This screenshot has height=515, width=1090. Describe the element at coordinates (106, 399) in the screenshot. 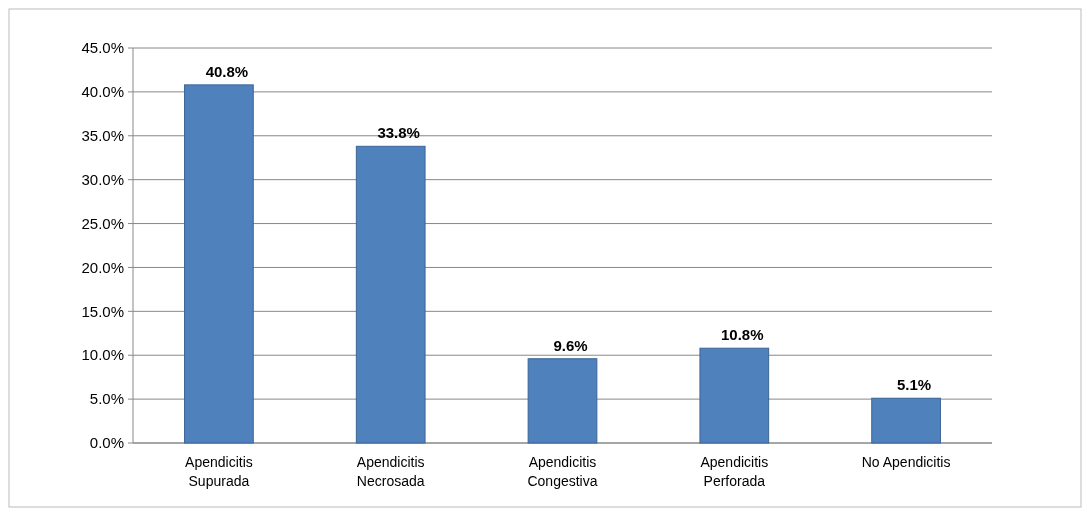

I see `y-tick-label: 5.0%` at that location.